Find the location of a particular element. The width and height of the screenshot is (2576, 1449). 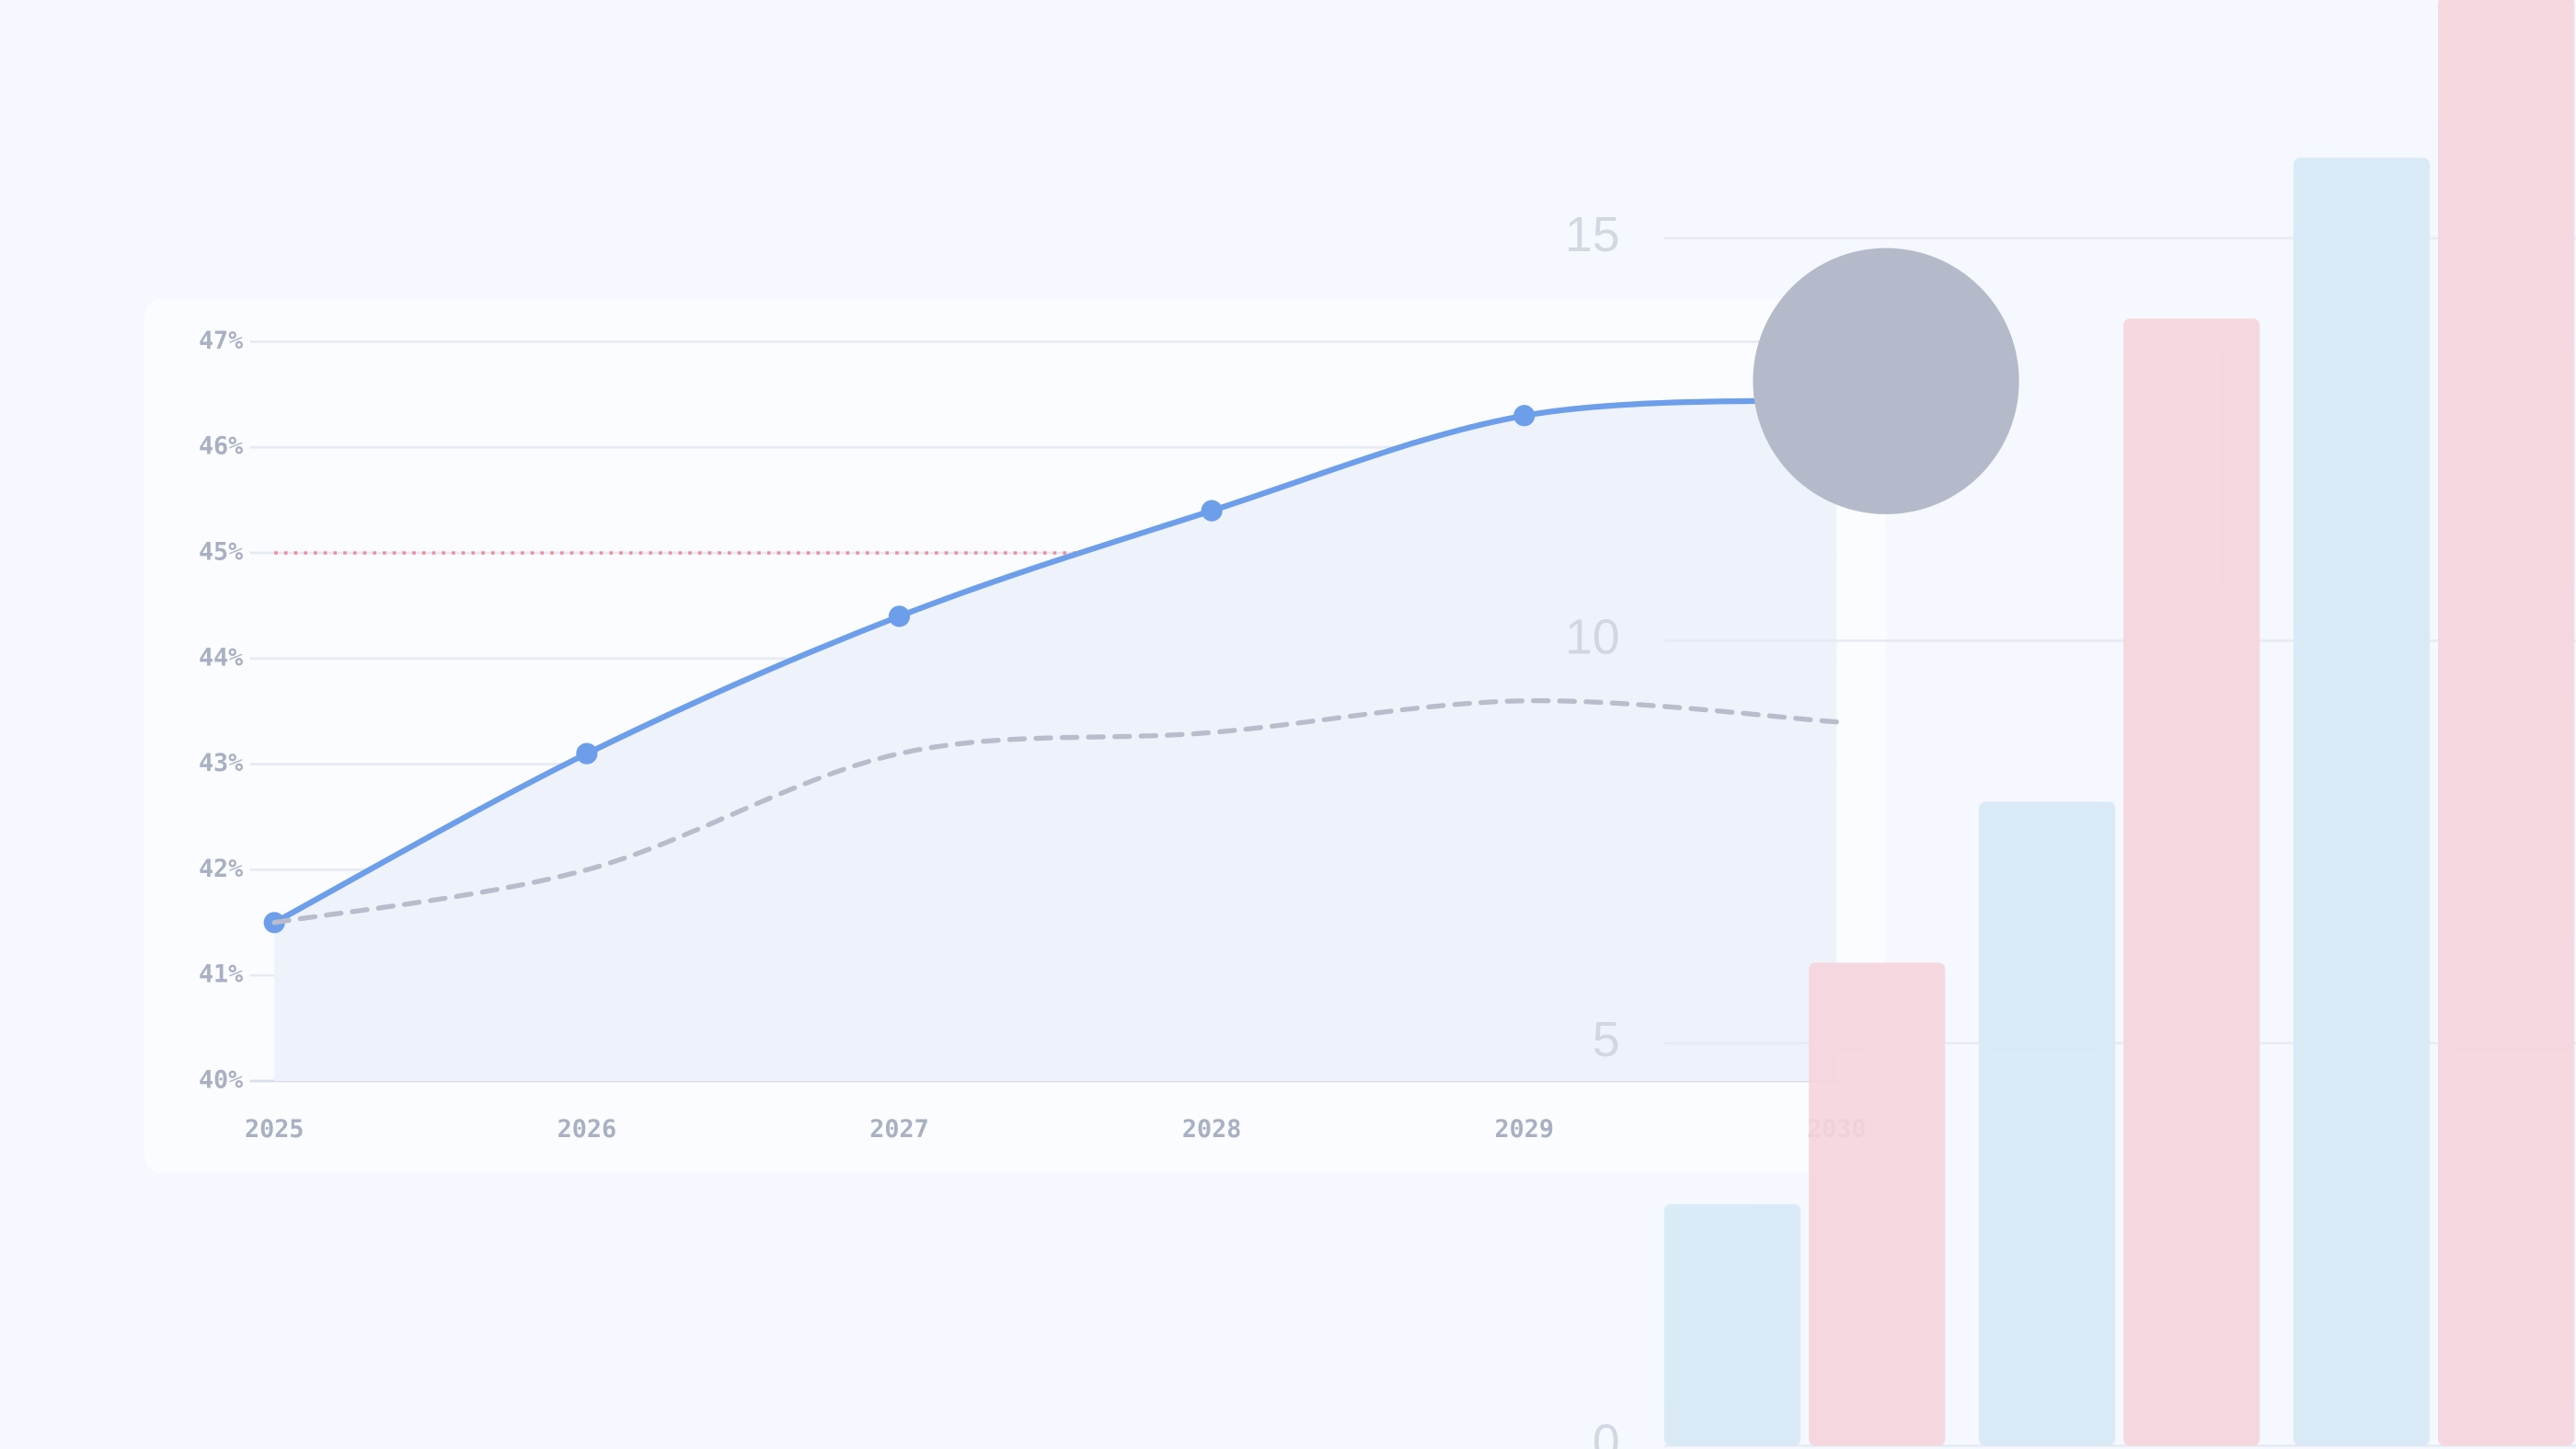

y-tick-label: 10 is located at coordinates (1592, 638).